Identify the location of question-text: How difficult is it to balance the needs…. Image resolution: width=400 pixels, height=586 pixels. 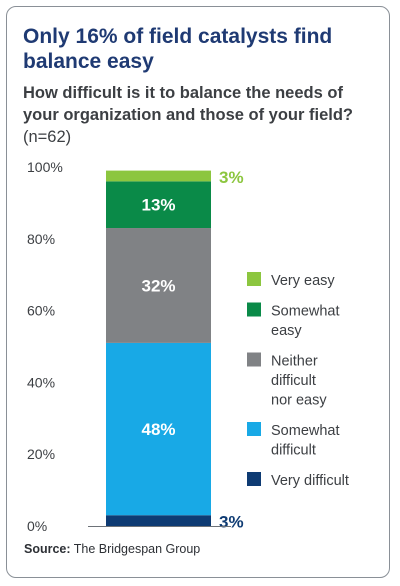
(188, 104).